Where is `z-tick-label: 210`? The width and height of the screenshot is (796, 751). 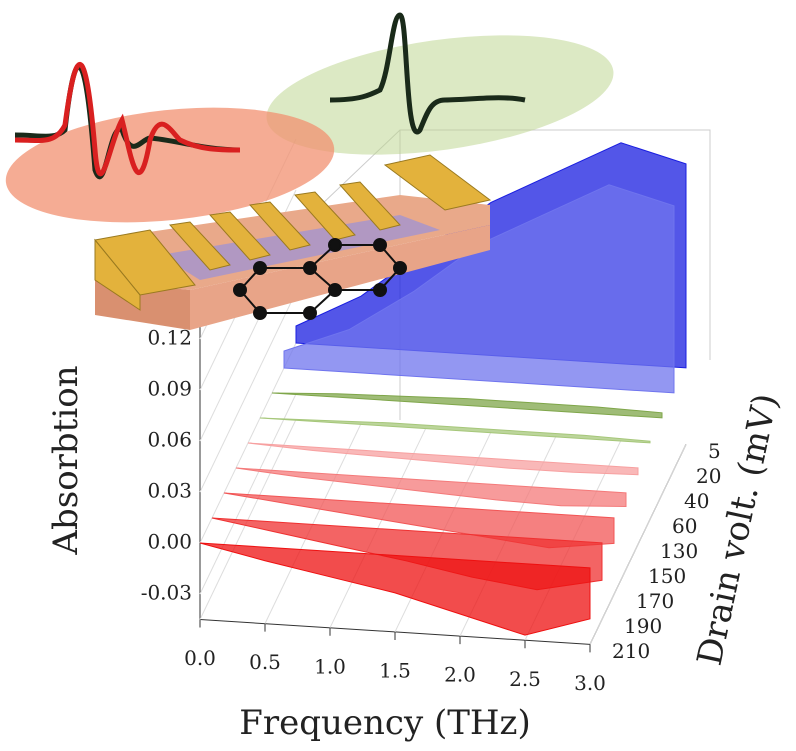 z-tick-label: 210 is located at coordinates (631, 651).